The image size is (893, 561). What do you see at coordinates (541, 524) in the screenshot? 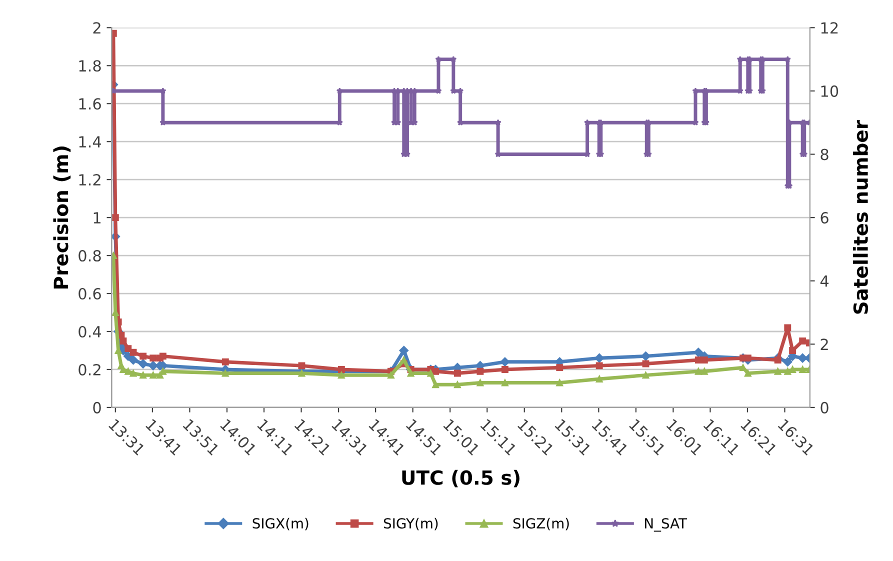
I see `legend-label: SIGZ(m)` at bounding box center [541, 524].